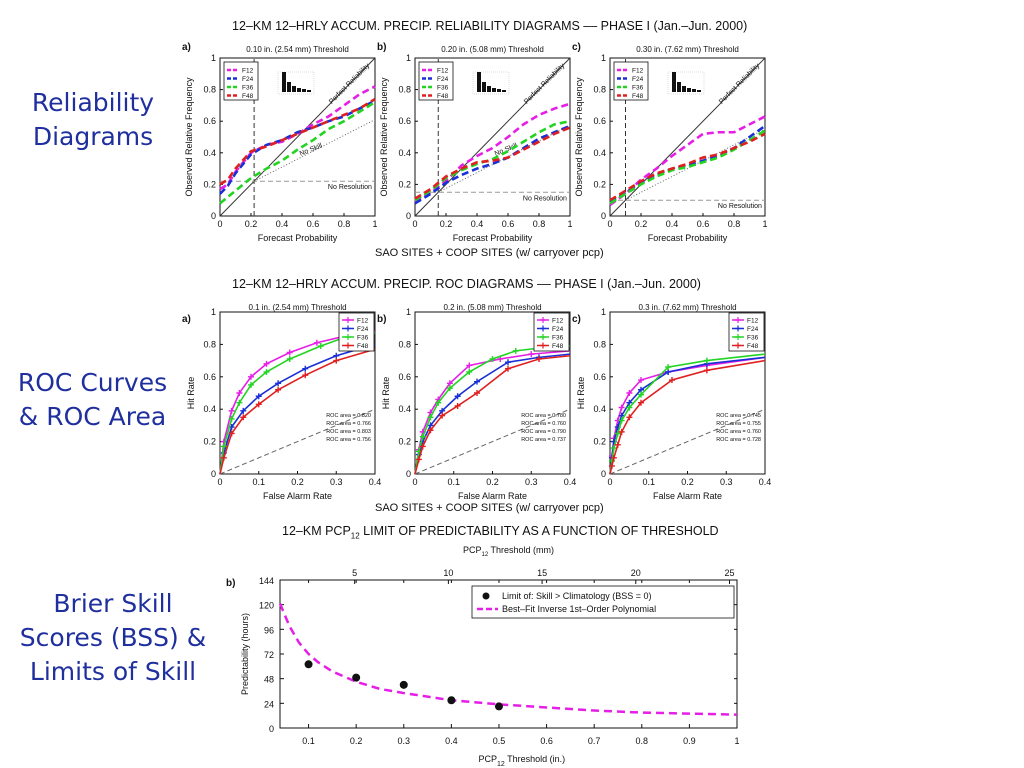  I want to click on top-x-tick-label: 15, so click(542, 573).